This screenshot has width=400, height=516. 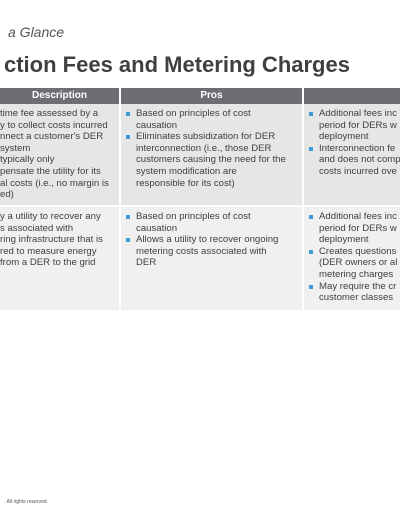 What do you see at coordinates (50, 216) in the screenshot?
I see `text-line: y a utility to recover any` at bounding box center [50, 216].